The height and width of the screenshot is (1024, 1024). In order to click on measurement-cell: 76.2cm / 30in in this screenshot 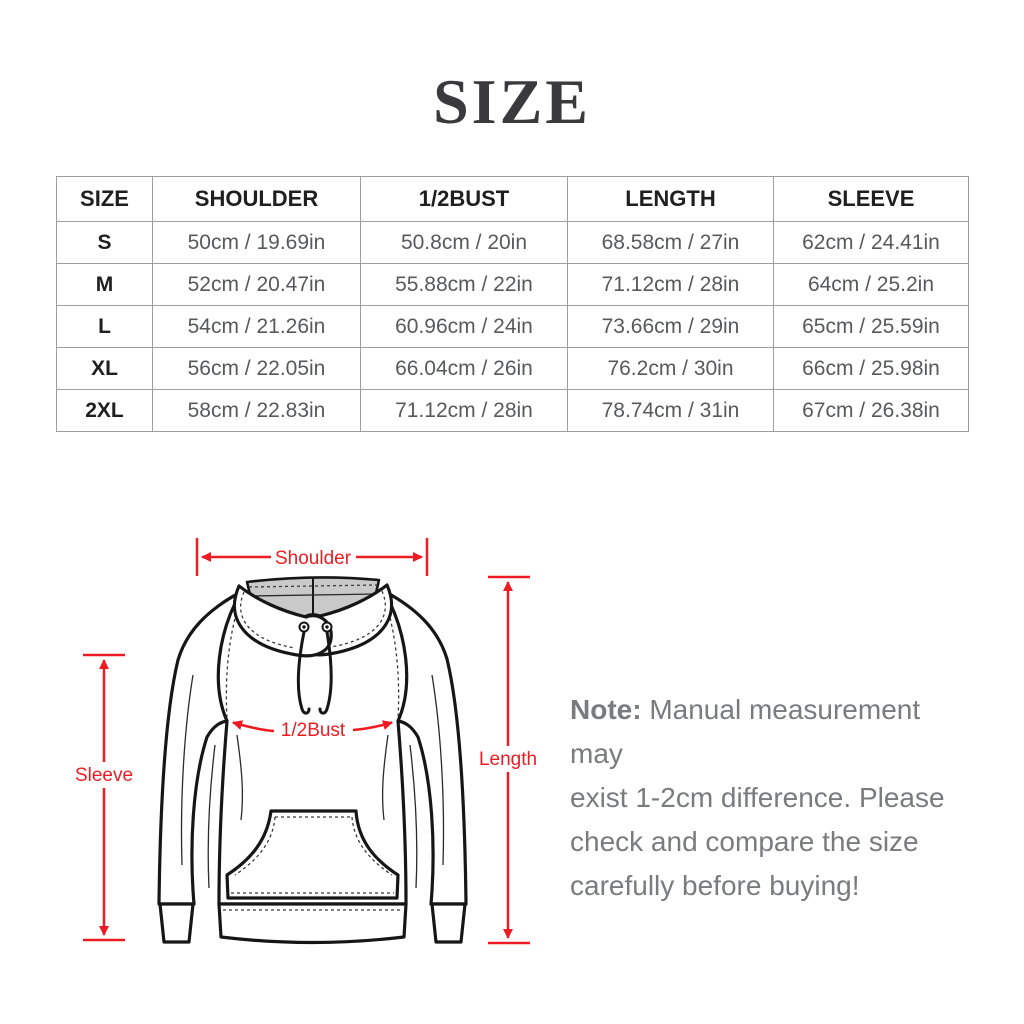, I will do `click(670, 368)`.